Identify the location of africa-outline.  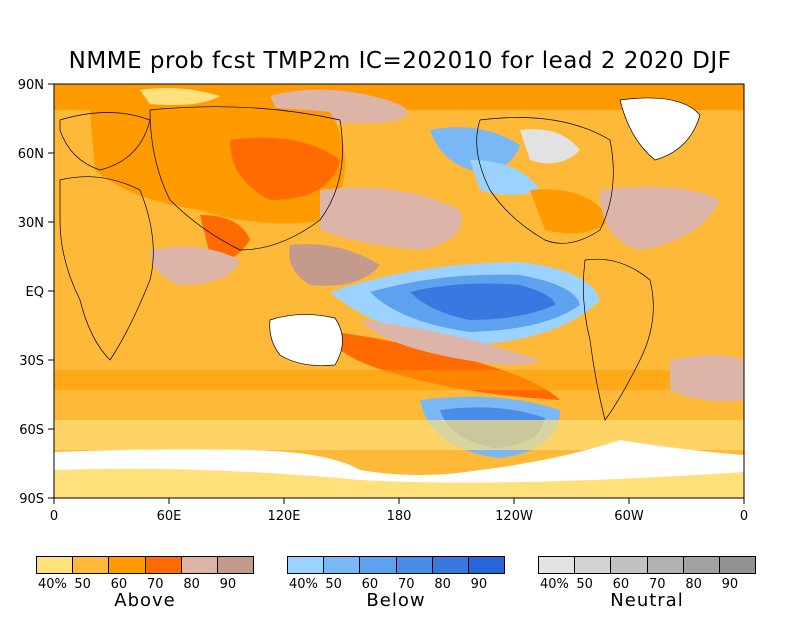
(106, 268).